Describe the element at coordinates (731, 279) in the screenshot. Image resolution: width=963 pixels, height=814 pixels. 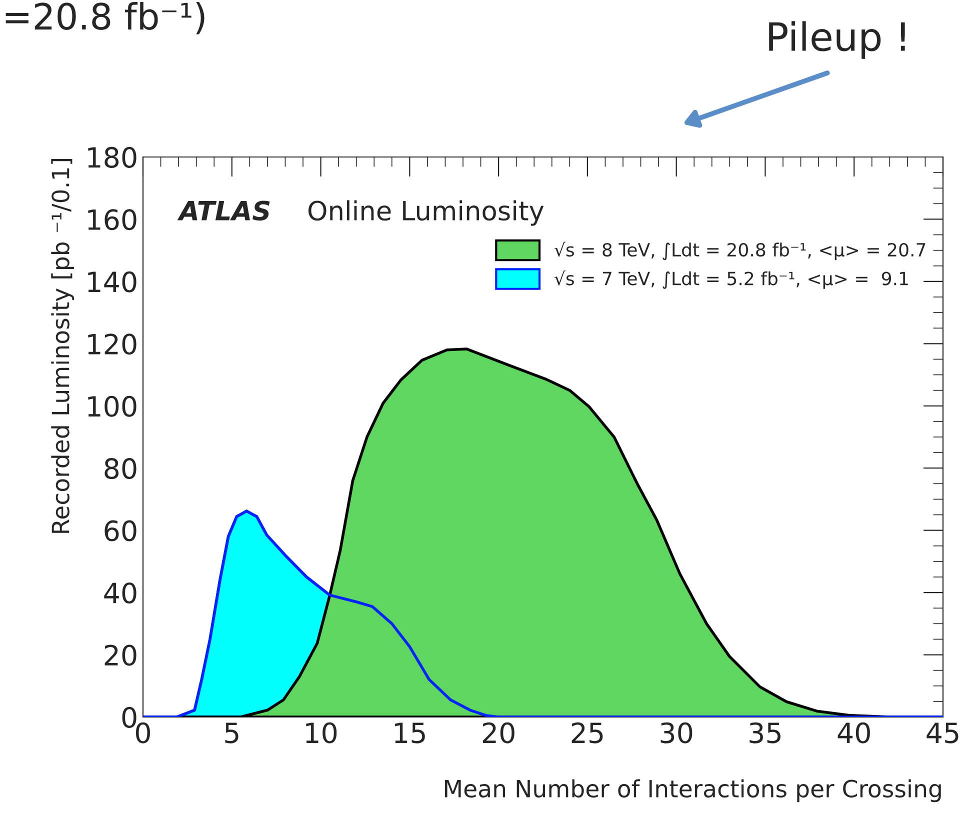
I see `legend-label: √s = 7 TeV, ∫Ldt = 5.2 fb⁻¹, <μ> = 9.1` at that location.